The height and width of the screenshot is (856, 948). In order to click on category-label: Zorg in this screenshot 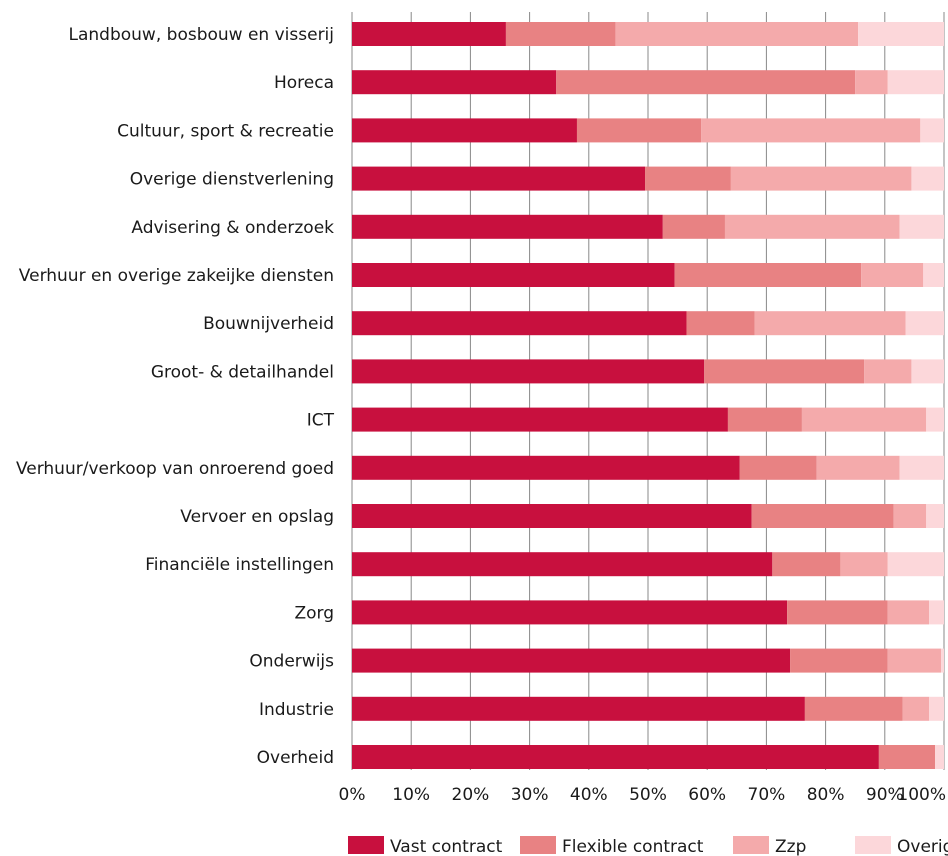, I will do `click(314, 613)`.